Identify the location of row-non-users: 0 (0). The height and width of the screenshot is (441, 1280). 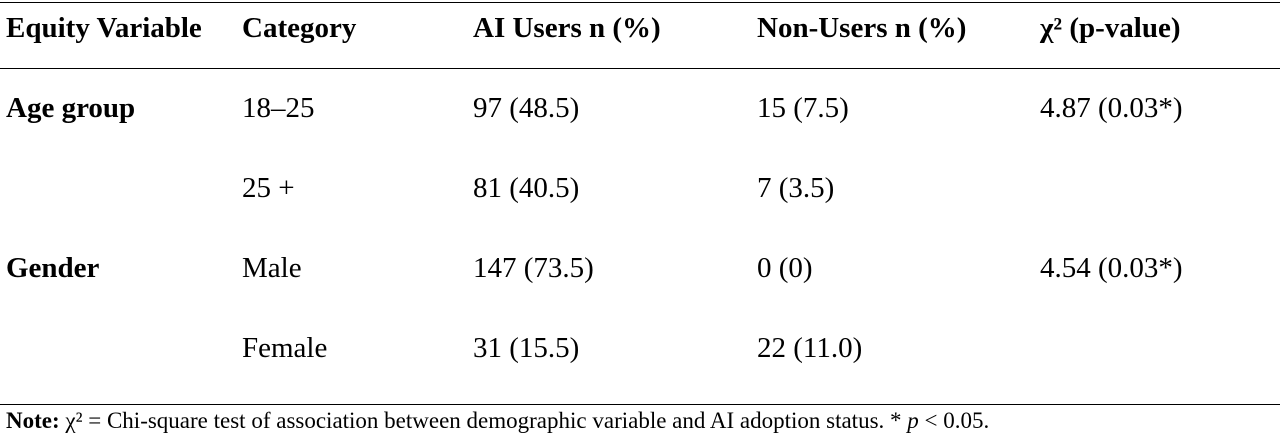
(785, 268).